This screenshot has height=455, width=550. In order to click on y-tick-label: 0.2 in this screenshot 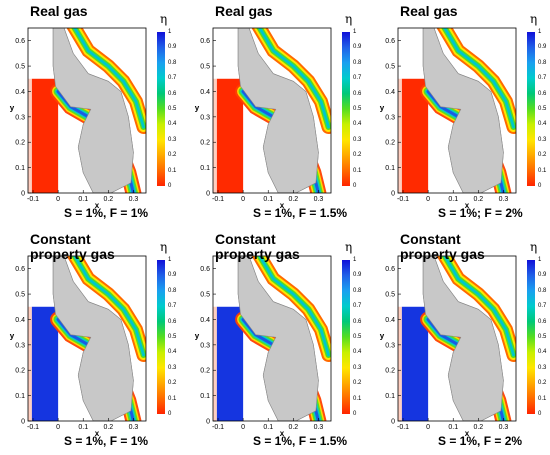, I will do `click(390, 371)`.